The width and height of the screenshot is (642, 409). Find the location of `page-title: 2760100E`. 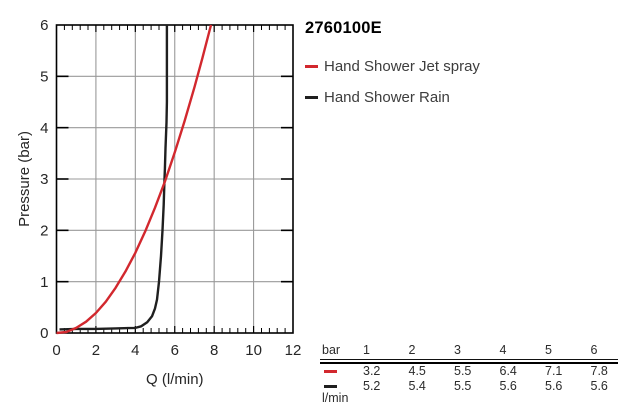

page-title: 2760100E is located at coordinates (343, 28).